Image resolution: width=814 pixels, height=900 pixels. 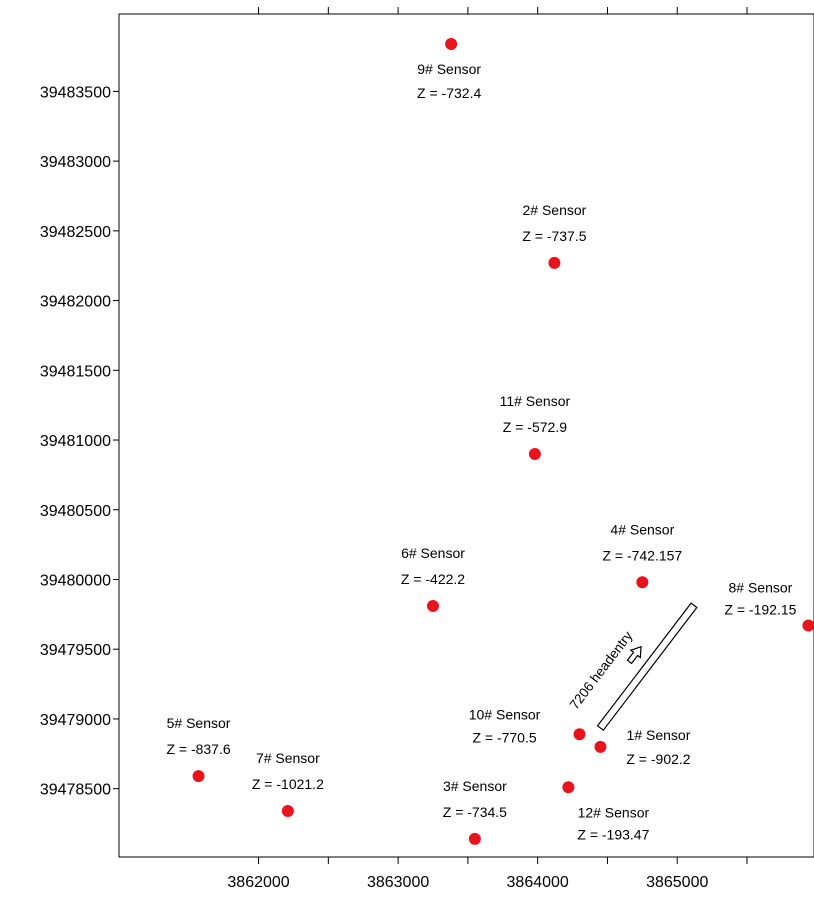 What do you see at coordinates (535, 401) in the screenshot?
I see `sensor-name-label: 11# Sensor` at bounding box center [535, 401].